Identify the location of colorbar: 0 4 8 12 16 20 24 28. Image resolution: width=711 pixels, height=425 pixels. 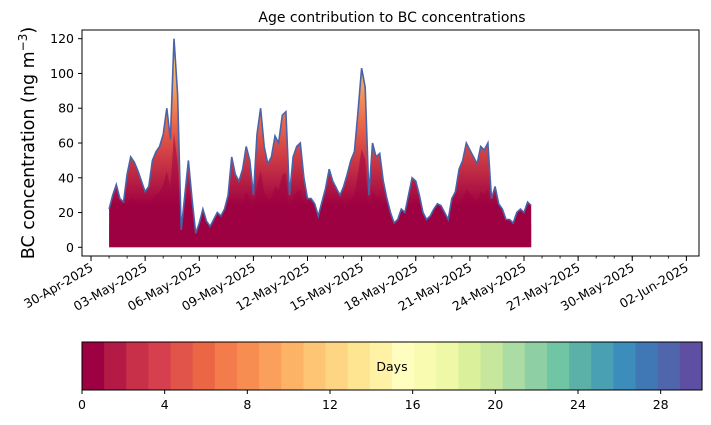
(390, 377).